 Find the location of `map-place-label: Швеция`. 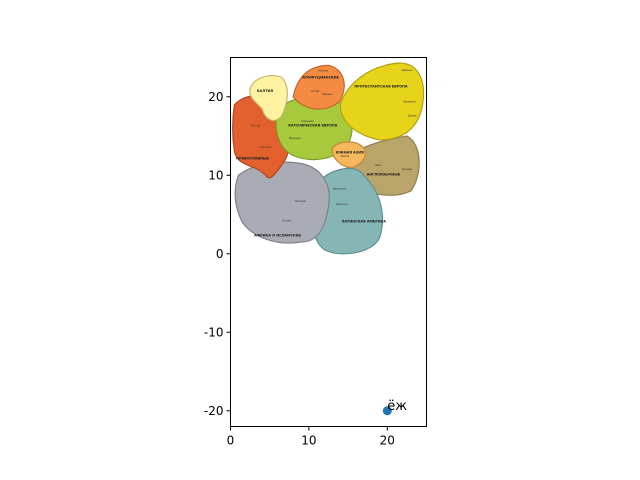

map-place-label: Швеция is located at coordinates (407, 70).